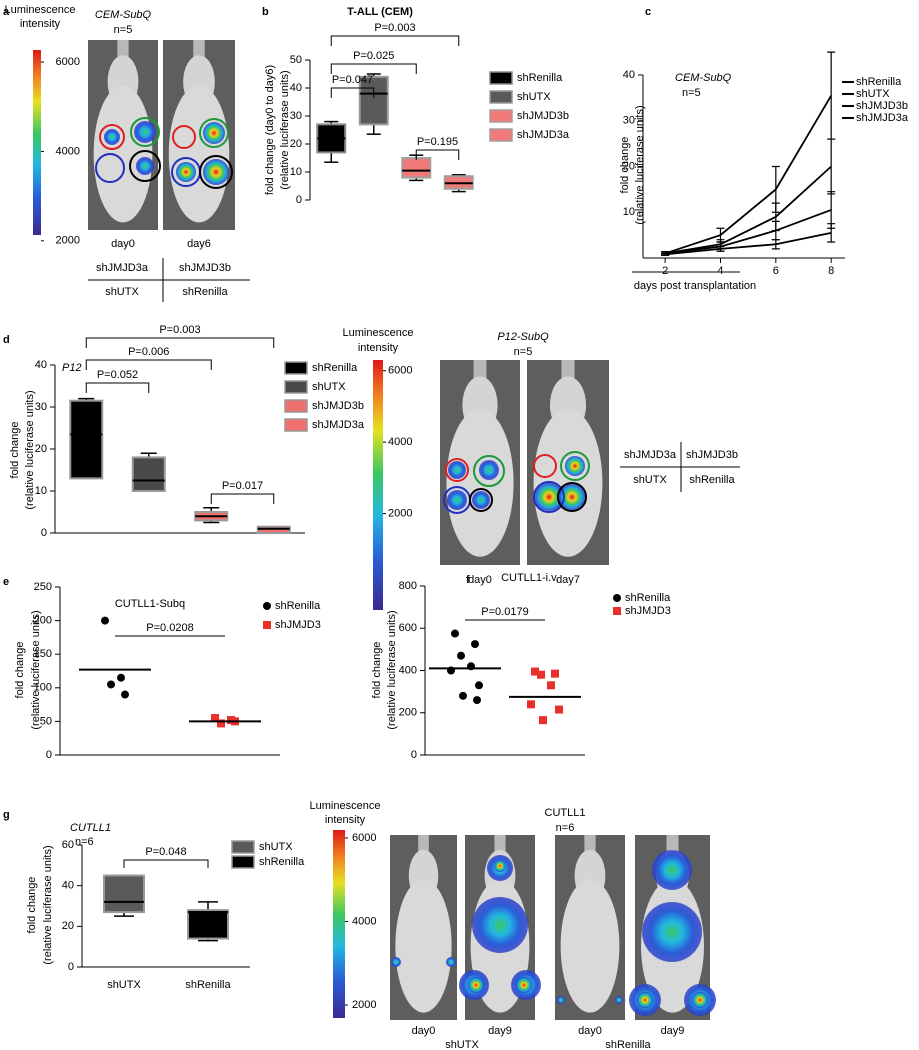  Describe the element at coordinates (831, 271) in the screenshot. I see `x-tick-label: 8` at that location.